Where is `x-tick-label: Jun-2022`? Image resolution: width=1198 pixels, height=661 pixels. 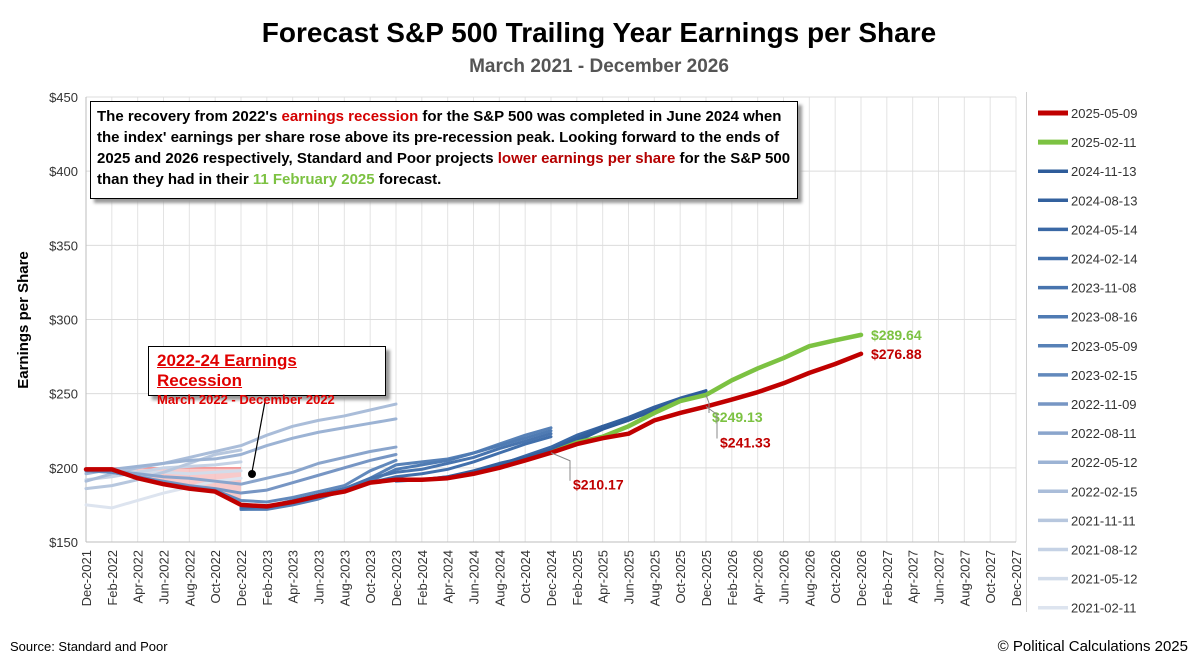
x-tick-label: Jun-2022 is located at coordinates (164, 577).